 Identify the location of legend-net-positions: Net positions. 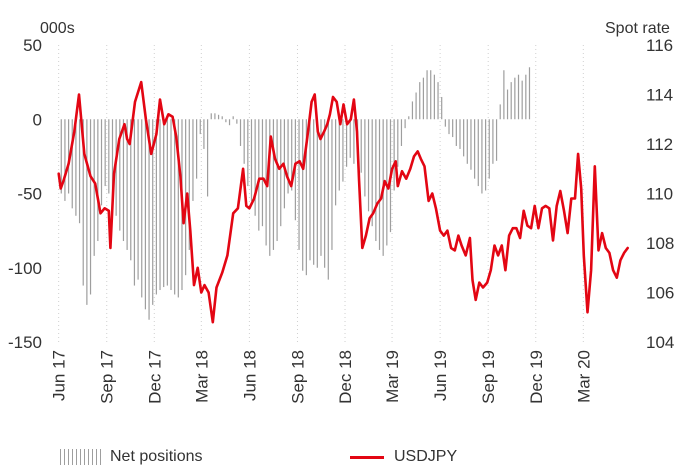
(131, 457).